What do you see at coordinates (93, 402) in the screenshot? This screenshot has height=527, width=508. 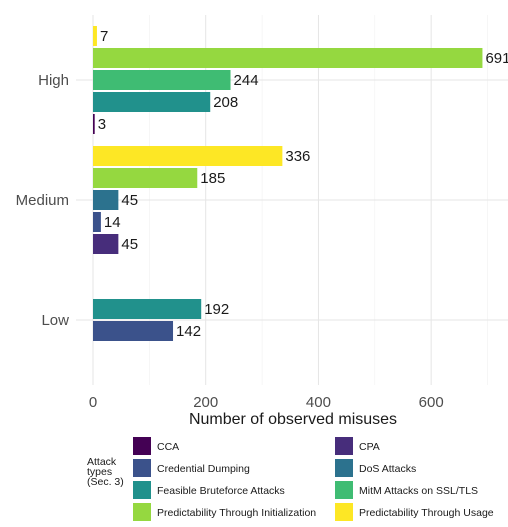 I see `x-tick-label: 0` at bounding box center [93, 402].